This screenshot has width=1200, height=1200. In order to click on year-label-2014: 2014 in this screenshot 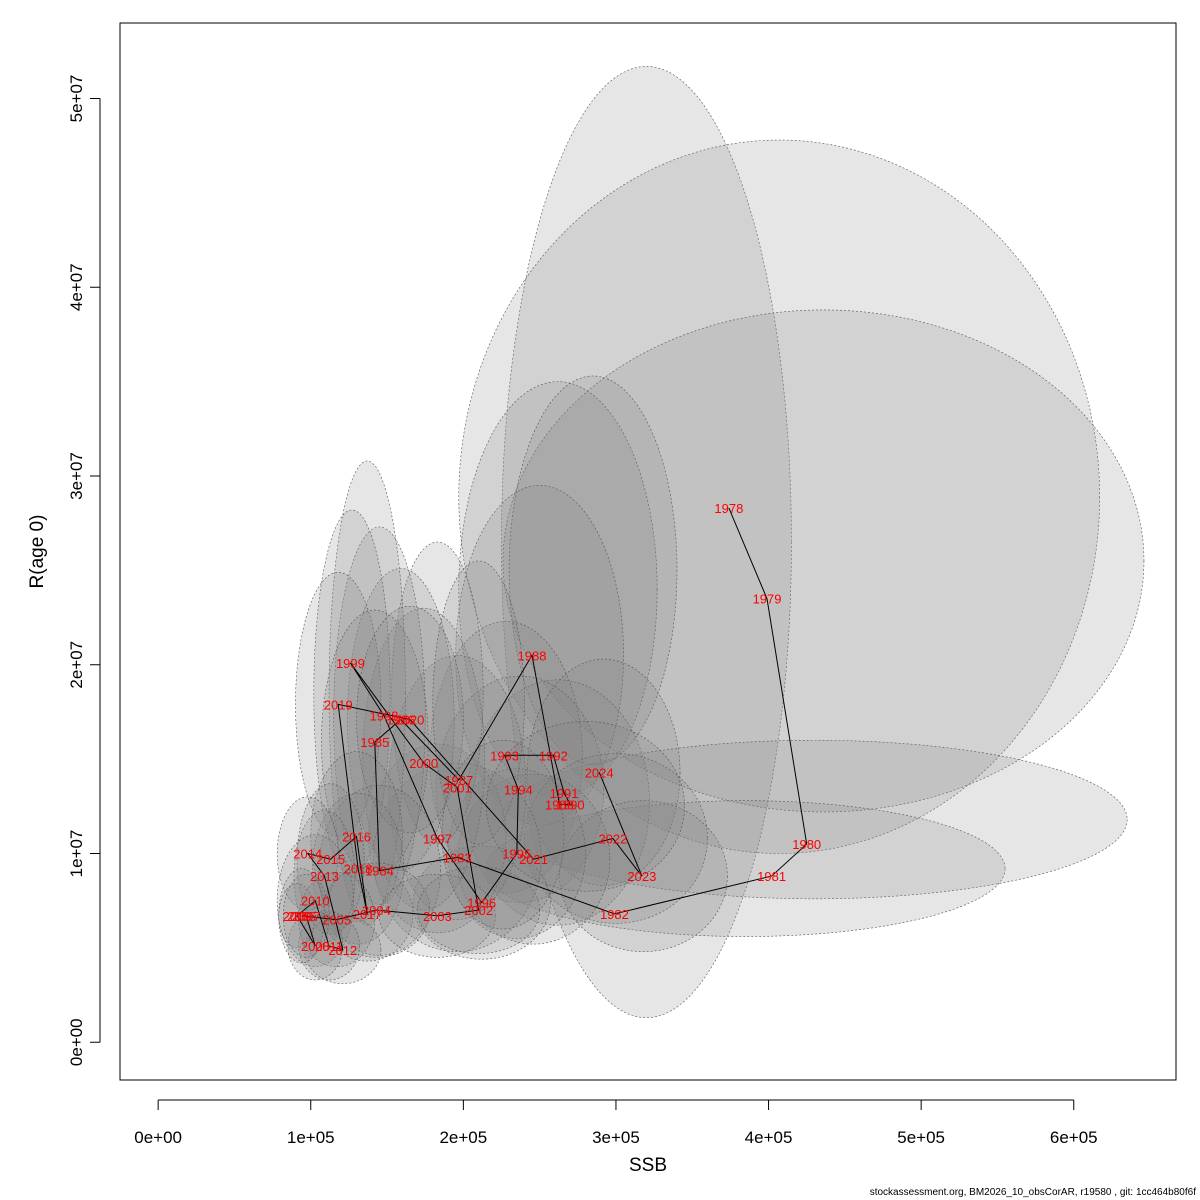, I will do `click(307, 854)`.